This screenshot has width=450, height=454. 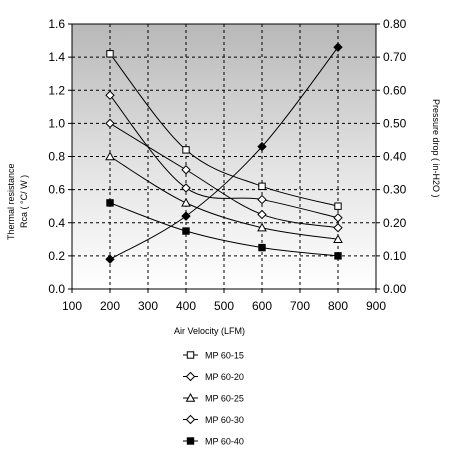 What do you see at coordinates (24, 201) in the screenshot?
I see `y-axis-label-left-line2: Rca ( °C/ W )` at bounding box center [24, 201].